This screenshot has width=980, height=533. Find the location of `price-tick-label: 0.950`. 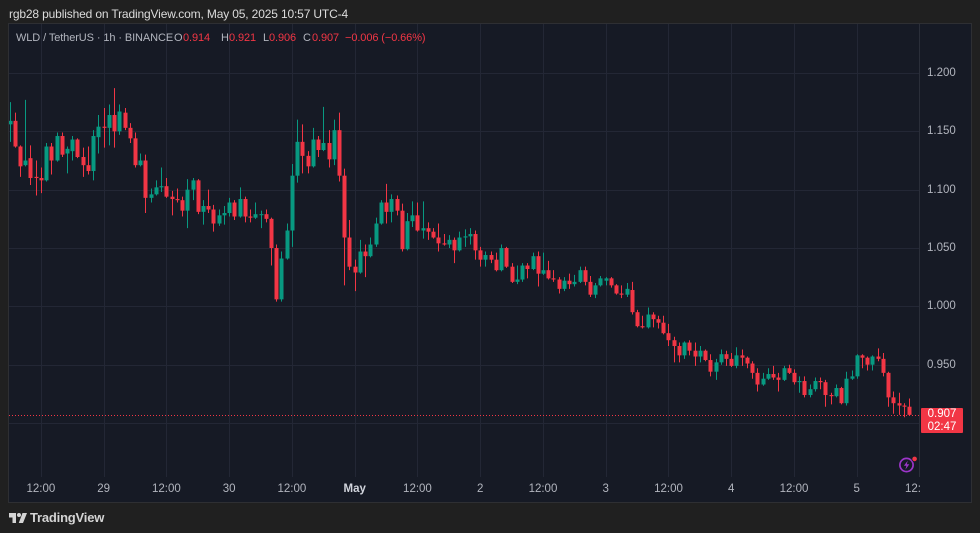

price-tick-label: 0.950 is located at coordinates (941, 364).